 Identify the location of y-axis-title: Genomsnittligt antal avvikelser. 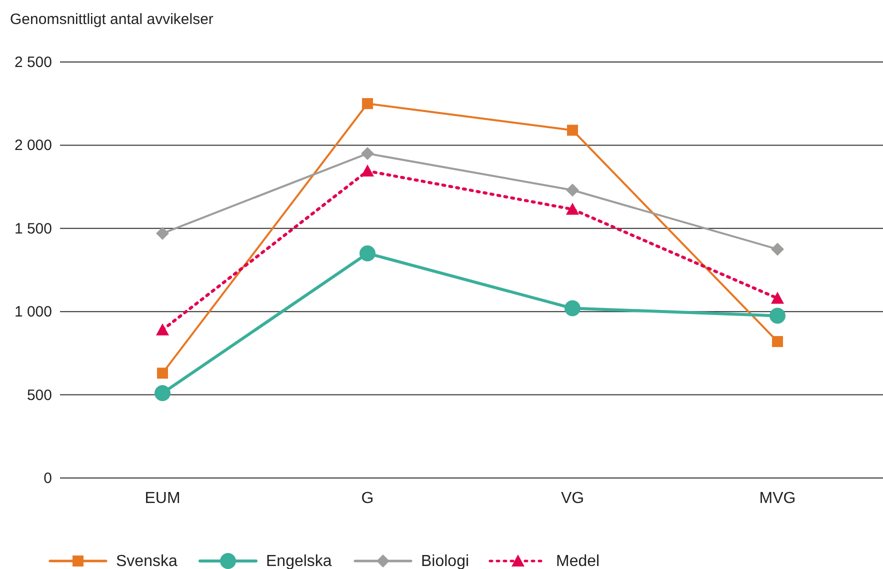
(112, 19).